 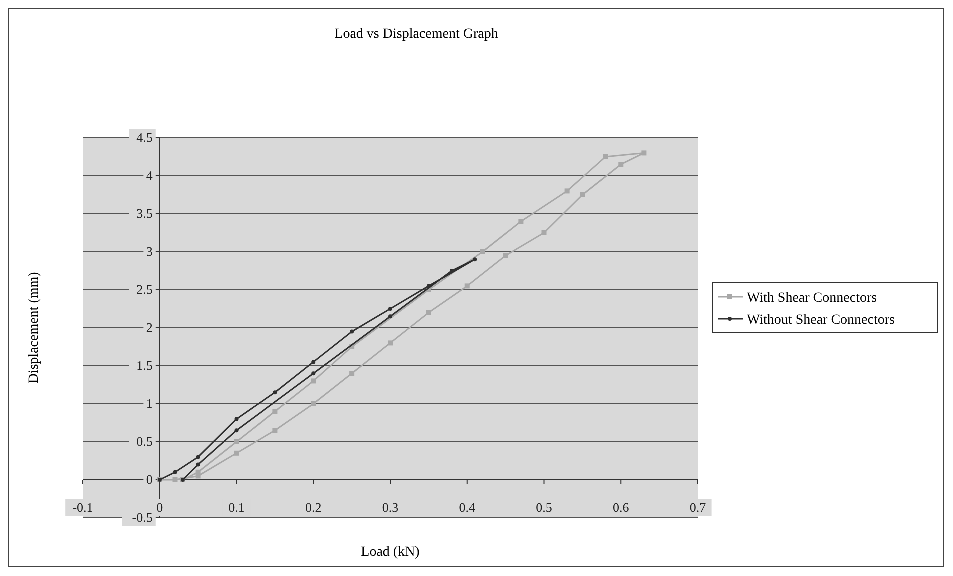 What do you see at coordinates (812, 298) in the screenshot?
I see `legend-label: With Shear Connectors` at bounding box center [812, 298].